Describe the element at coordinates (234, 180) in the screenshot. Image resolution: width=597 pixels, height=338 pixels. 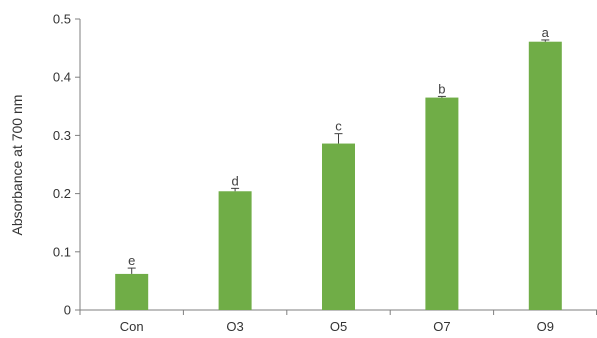
I see `significance-label: d` at that location.